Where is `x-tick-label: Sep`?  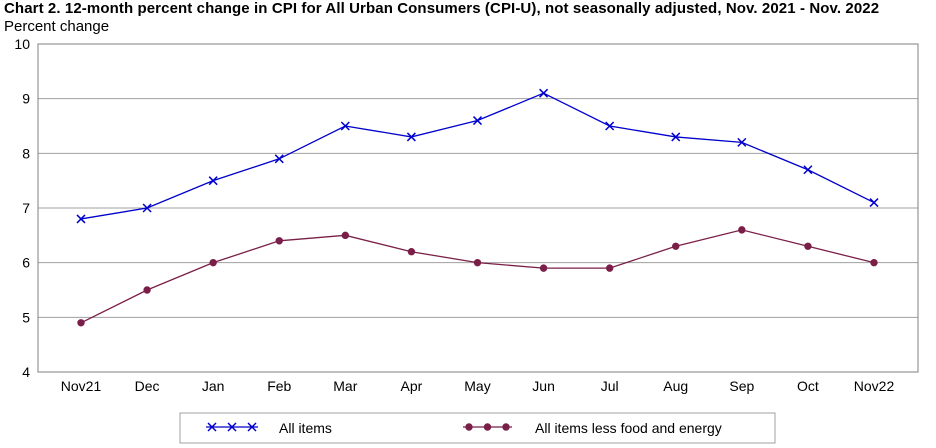 x-tick-label: Sep is located at coordinates (741, 386).